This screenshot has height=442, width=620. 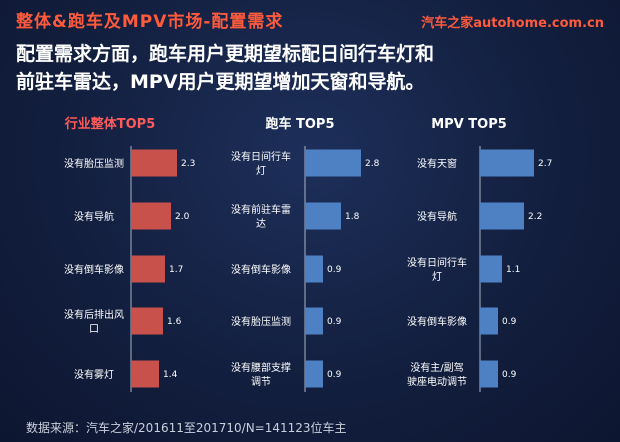 I want to click on chart-2-category-label-2: 没有前驻车雷达, so click(x=261, y=216).